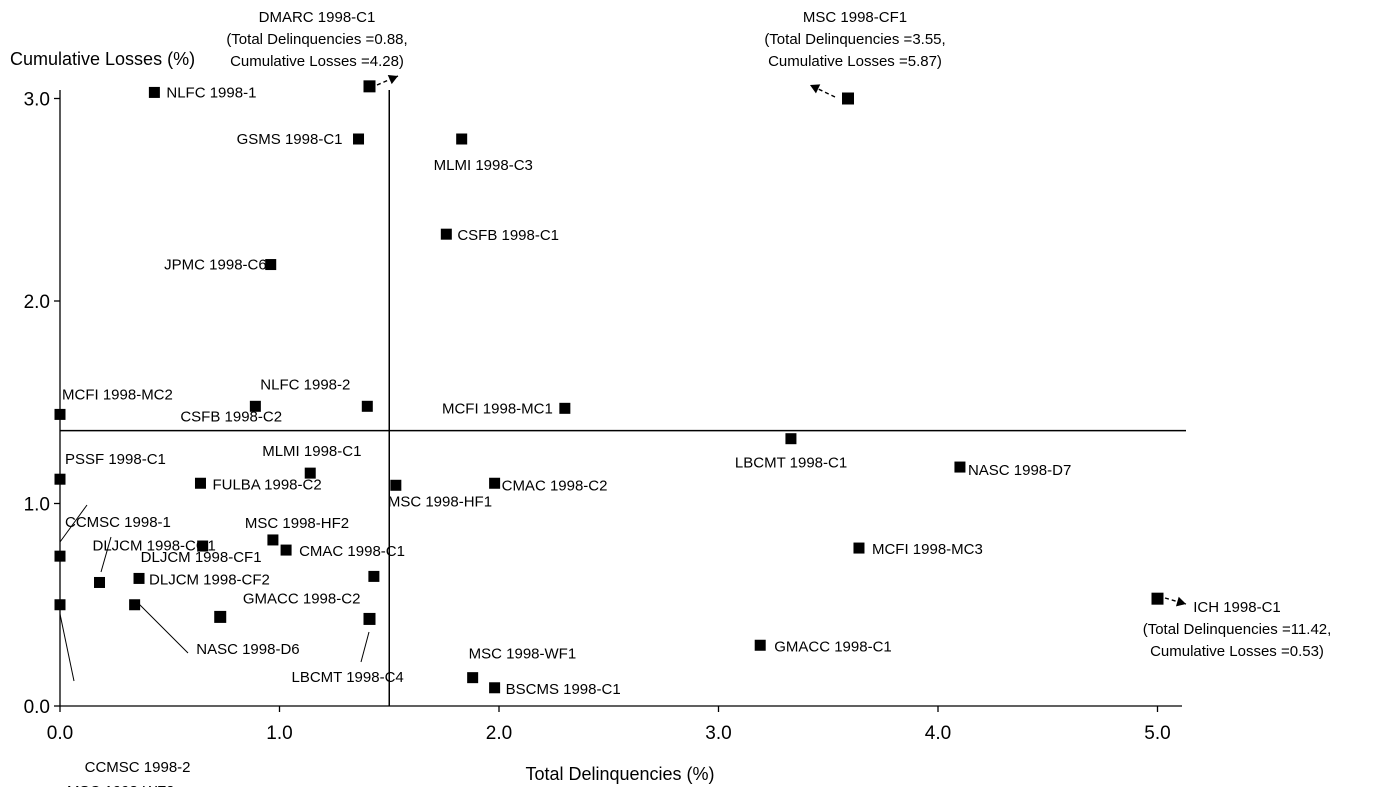 Image resolution: width=1374 pixels, height=787 pixels. I want to click on point-gmacc-1998-c1, so click(760, 645).